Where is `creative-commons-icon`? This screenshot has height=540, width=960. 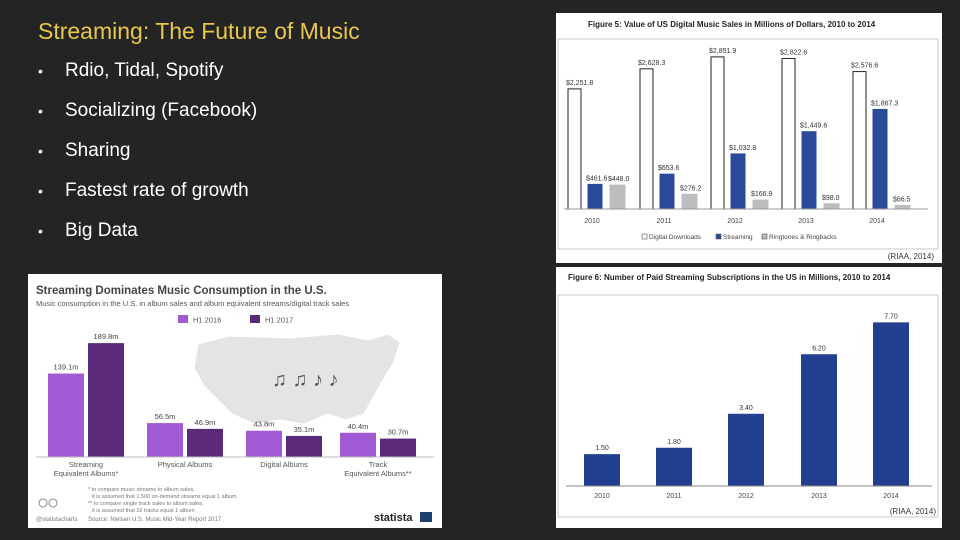 creative-commons-icon is located at coordinates (43, 503).